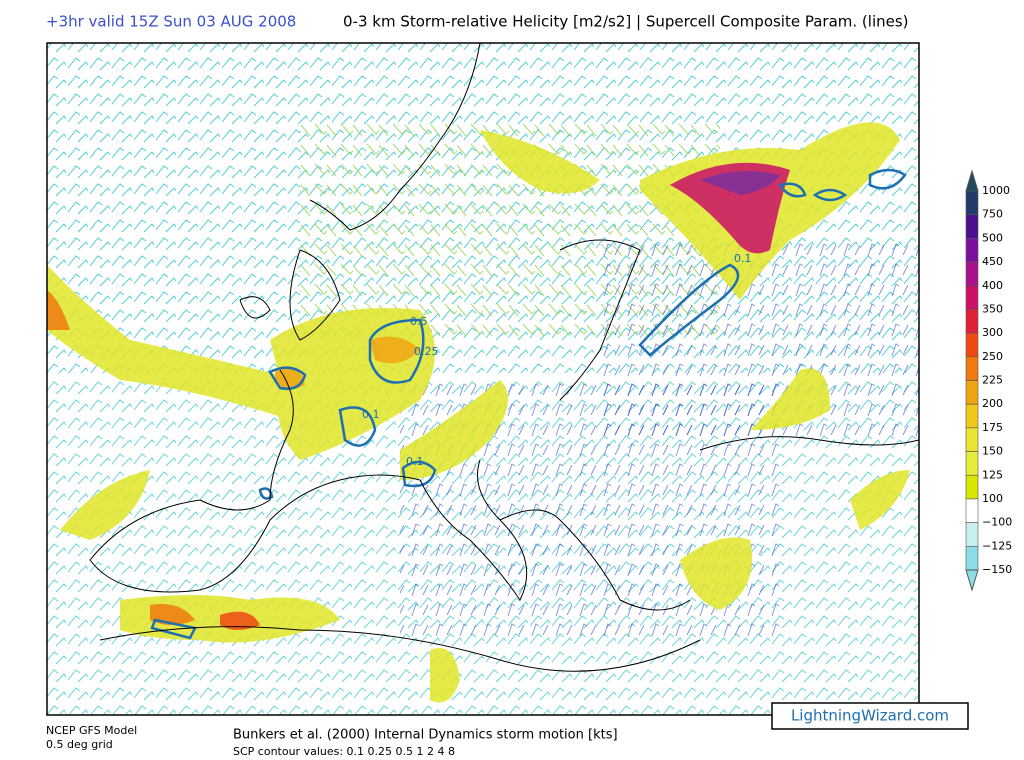 The height and width of the screenshot is (760, 1024). Describe the element at coordinates (997, 569) in the screenshot. I see `colorbar-label: −150` at that location.